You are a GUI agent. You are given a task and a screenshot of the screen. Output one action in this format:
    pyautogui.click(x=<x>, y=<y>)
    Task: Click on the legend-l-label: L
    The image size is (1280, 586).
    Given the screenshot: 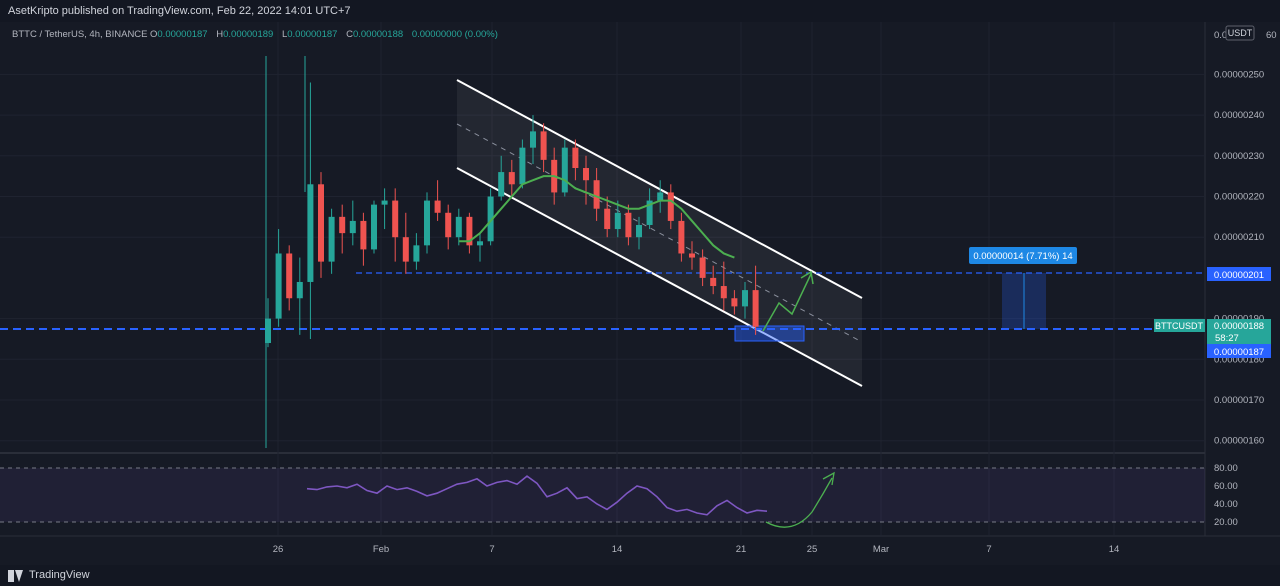 What is the action you would take?
    pyautogui.click(x=284, y=34)
    